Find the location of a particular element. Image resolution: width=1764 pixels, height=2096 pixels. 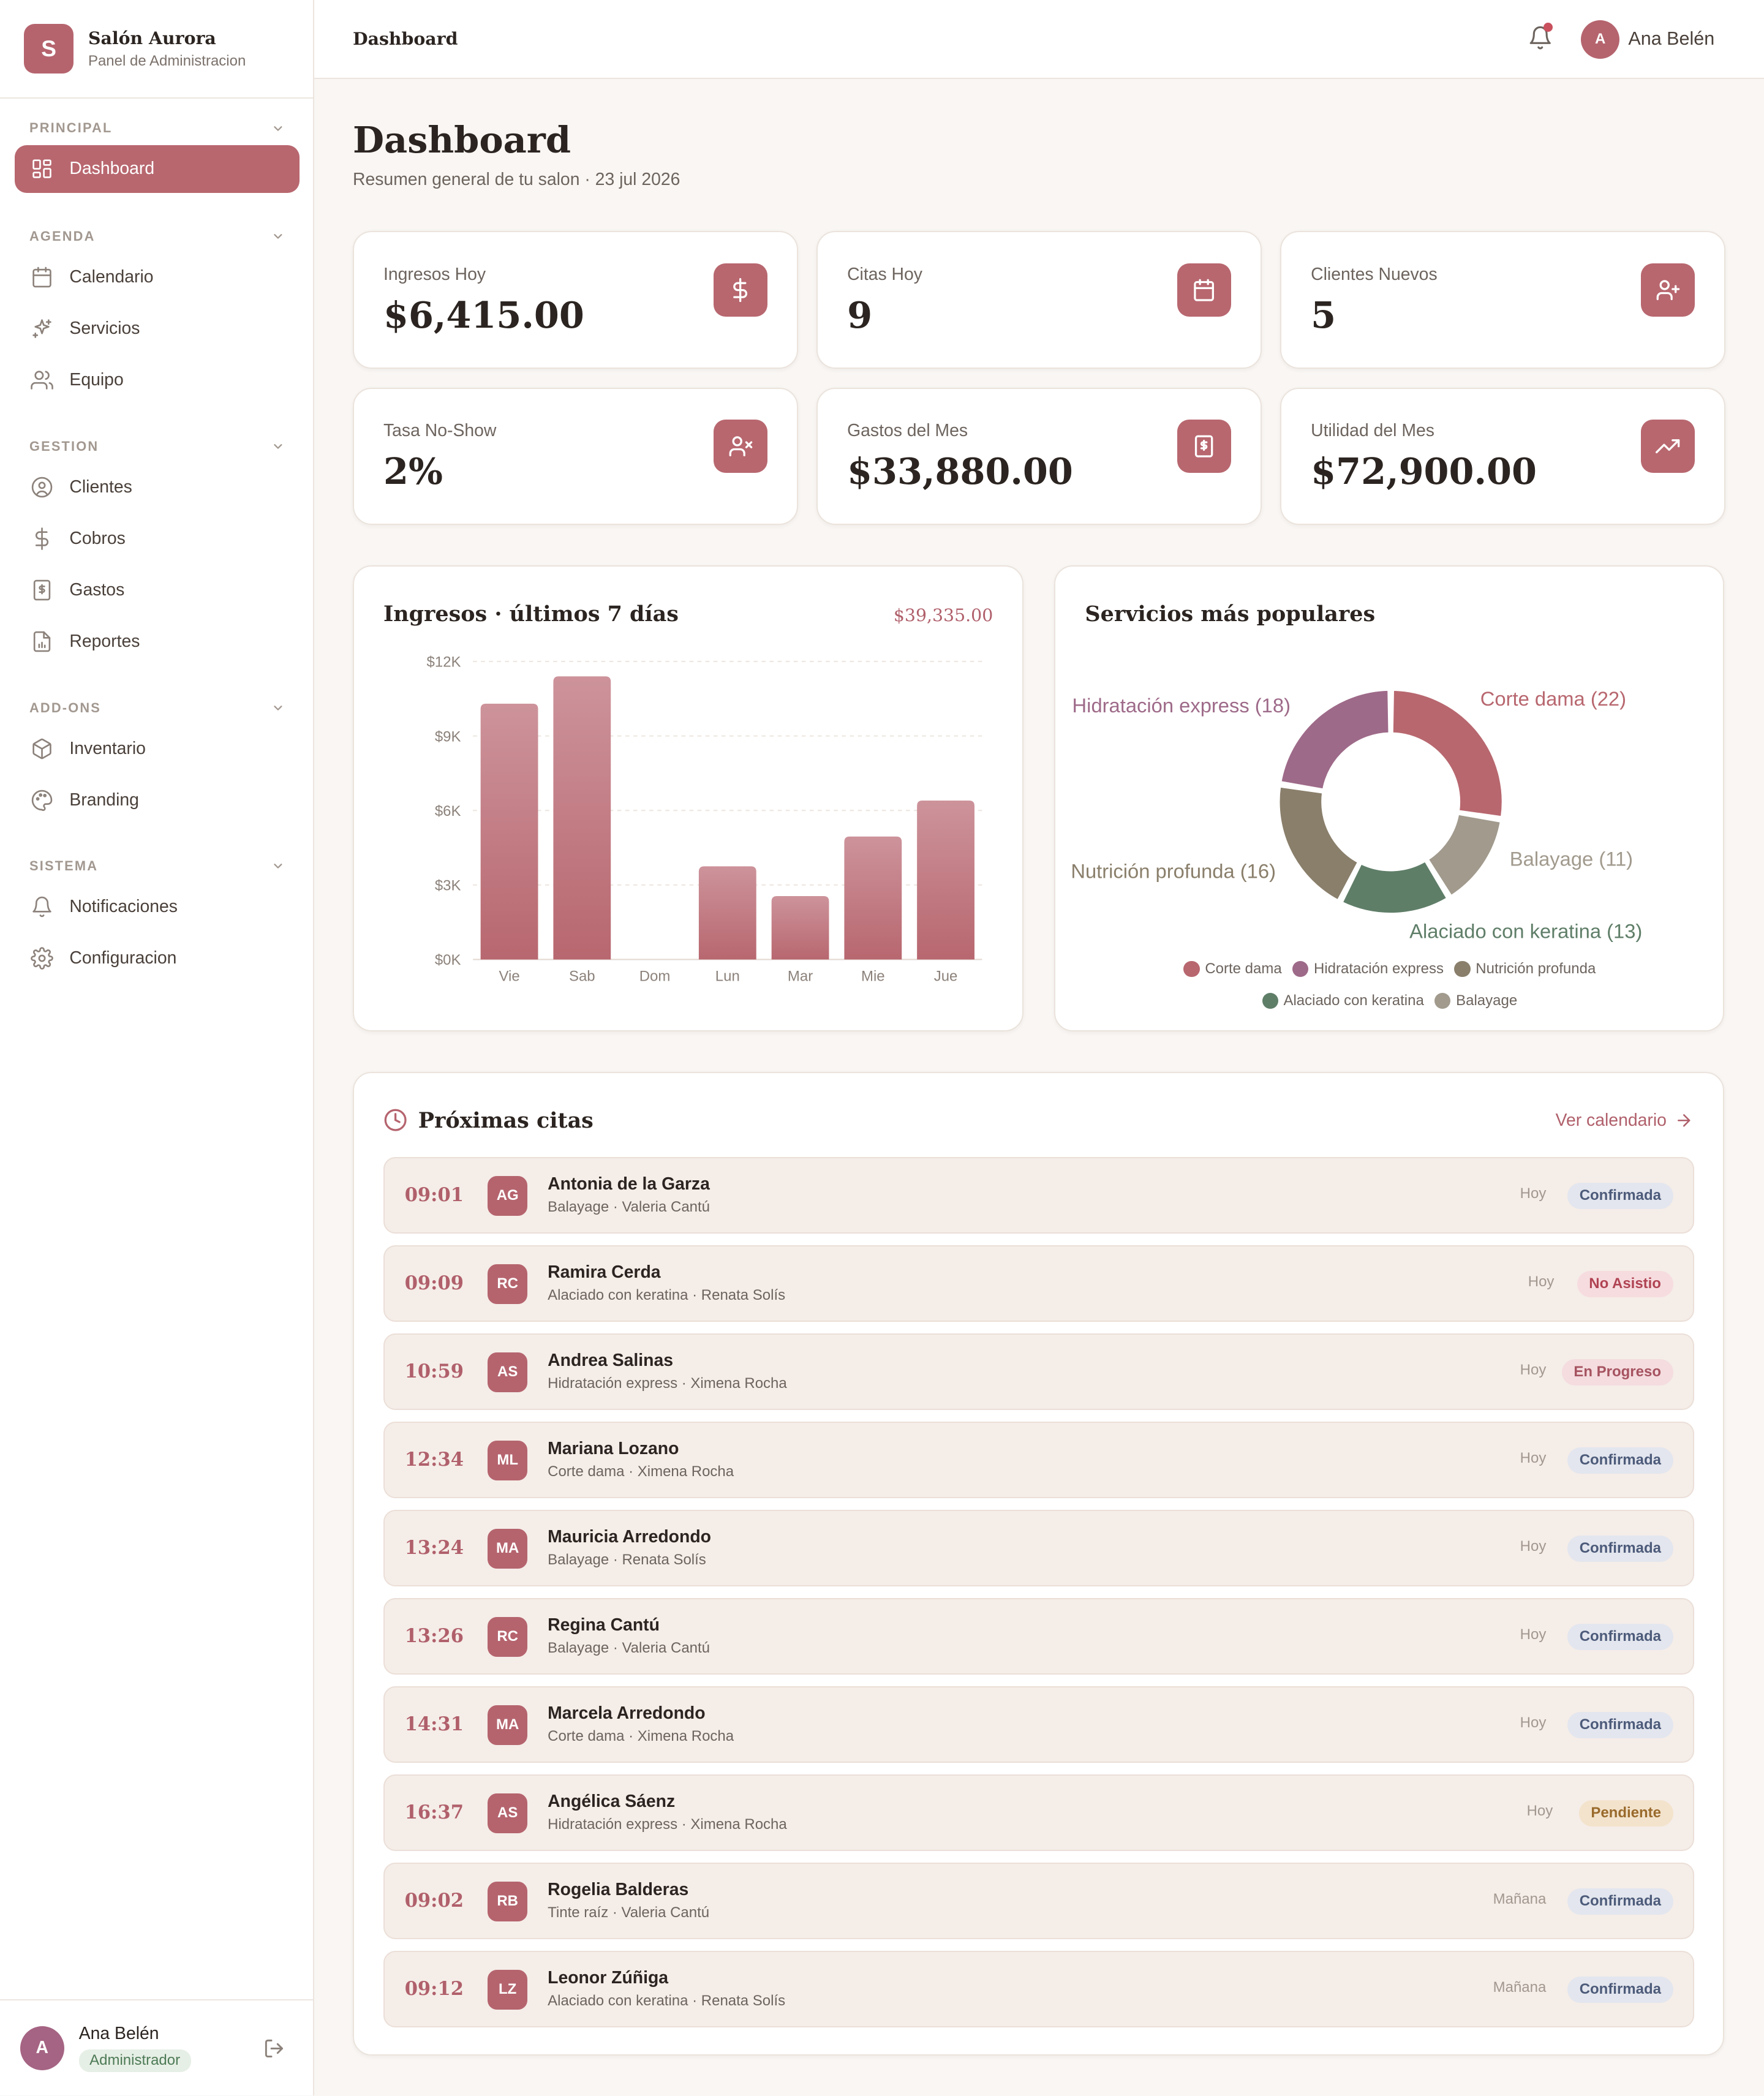

sidebar-item-clientes: Clientes is located at coordinates (158, 487).